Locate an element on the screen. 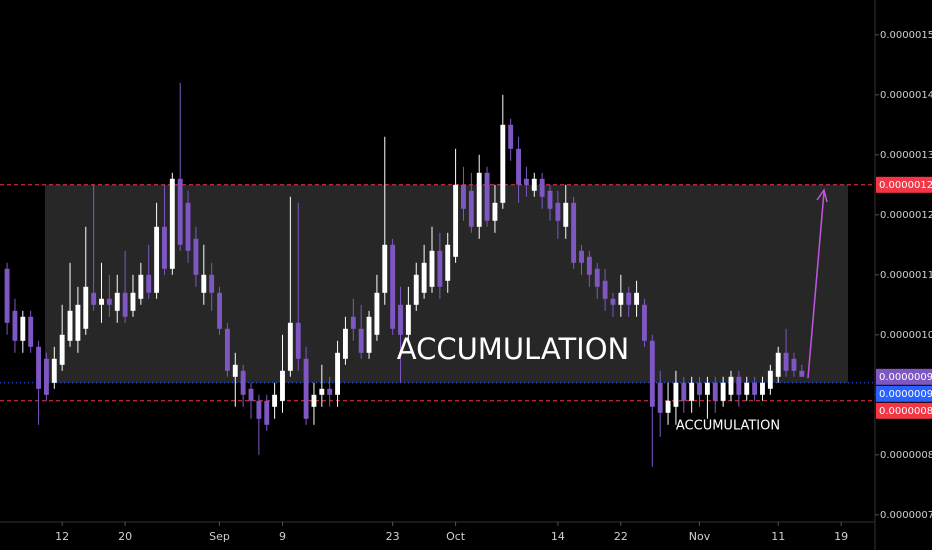  x-tick-label: Nov is located at coordinates (700, 536).